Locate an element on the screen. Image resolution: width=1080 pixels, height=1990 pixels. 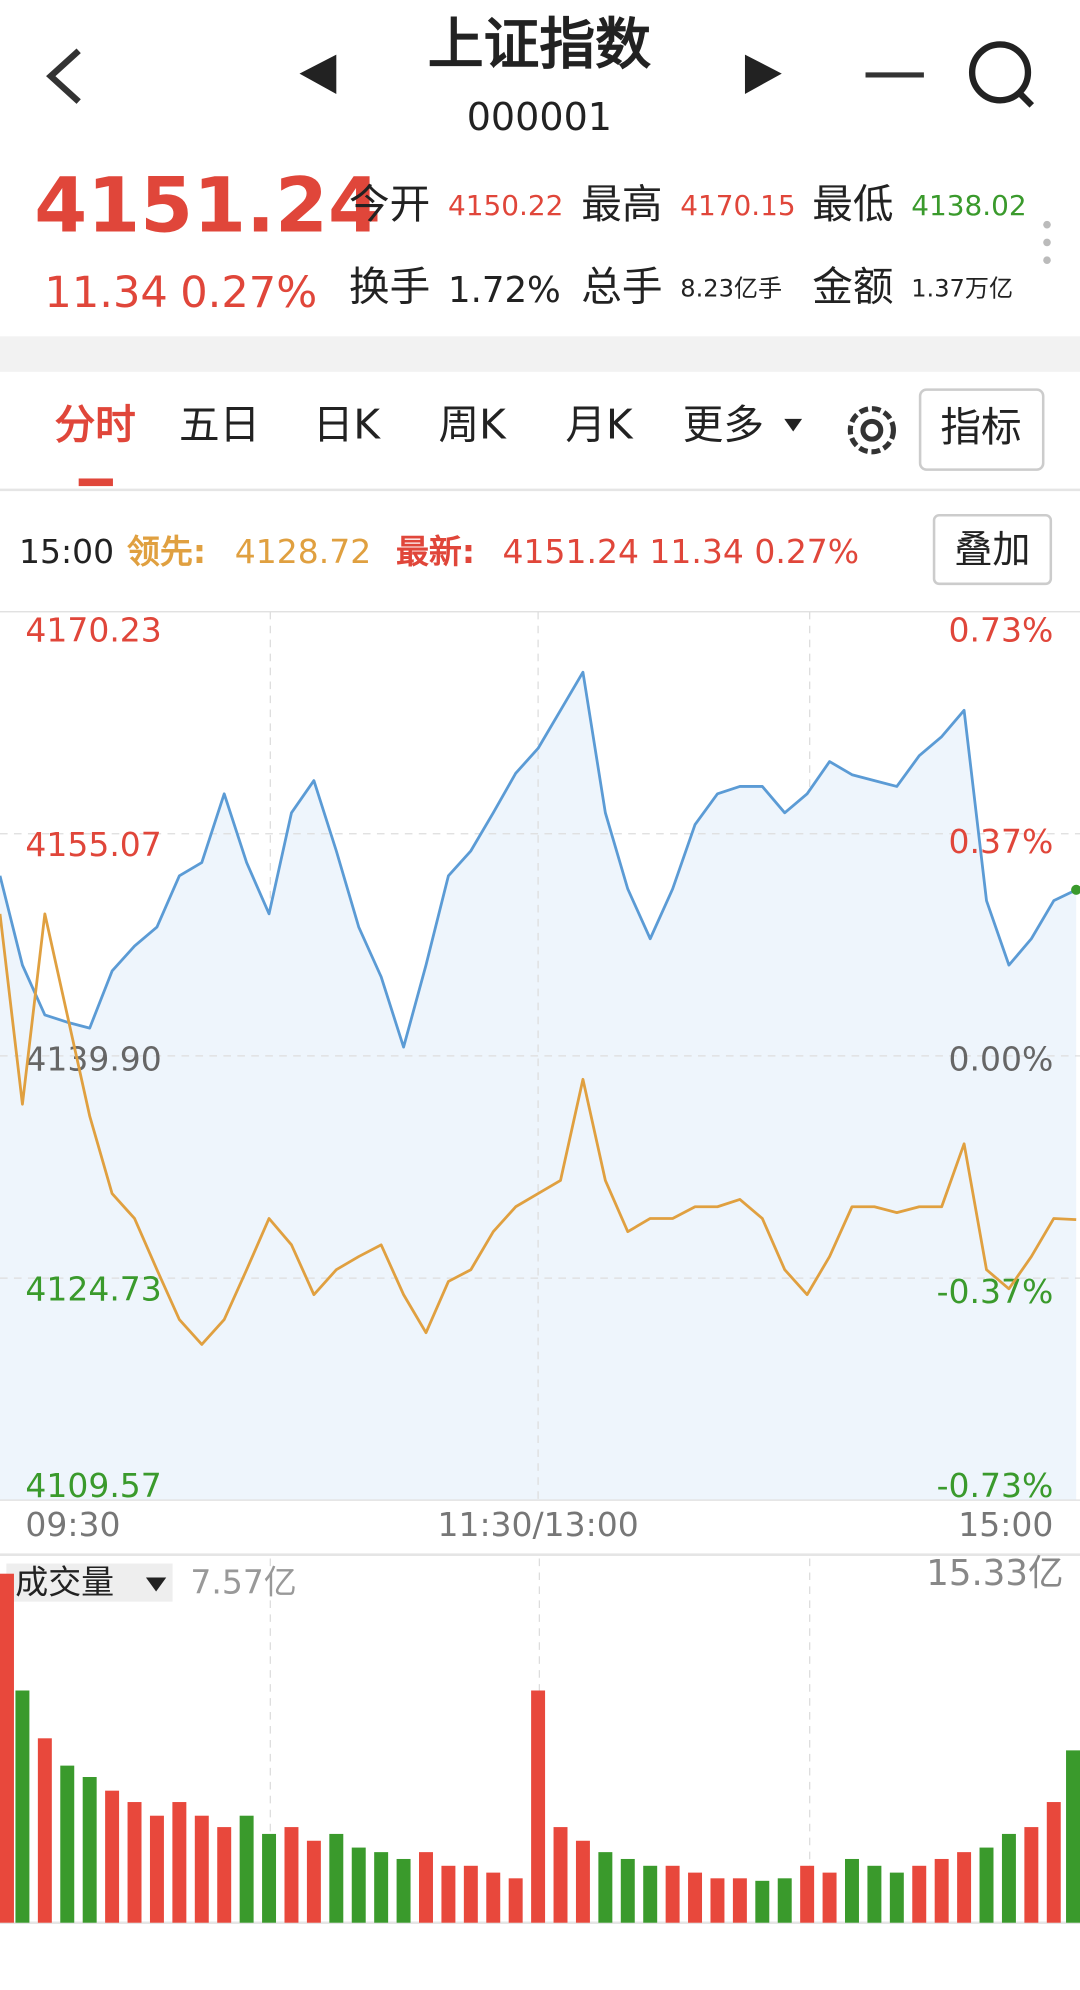
stat-label: 换手 is located at coordinates (389, 286).